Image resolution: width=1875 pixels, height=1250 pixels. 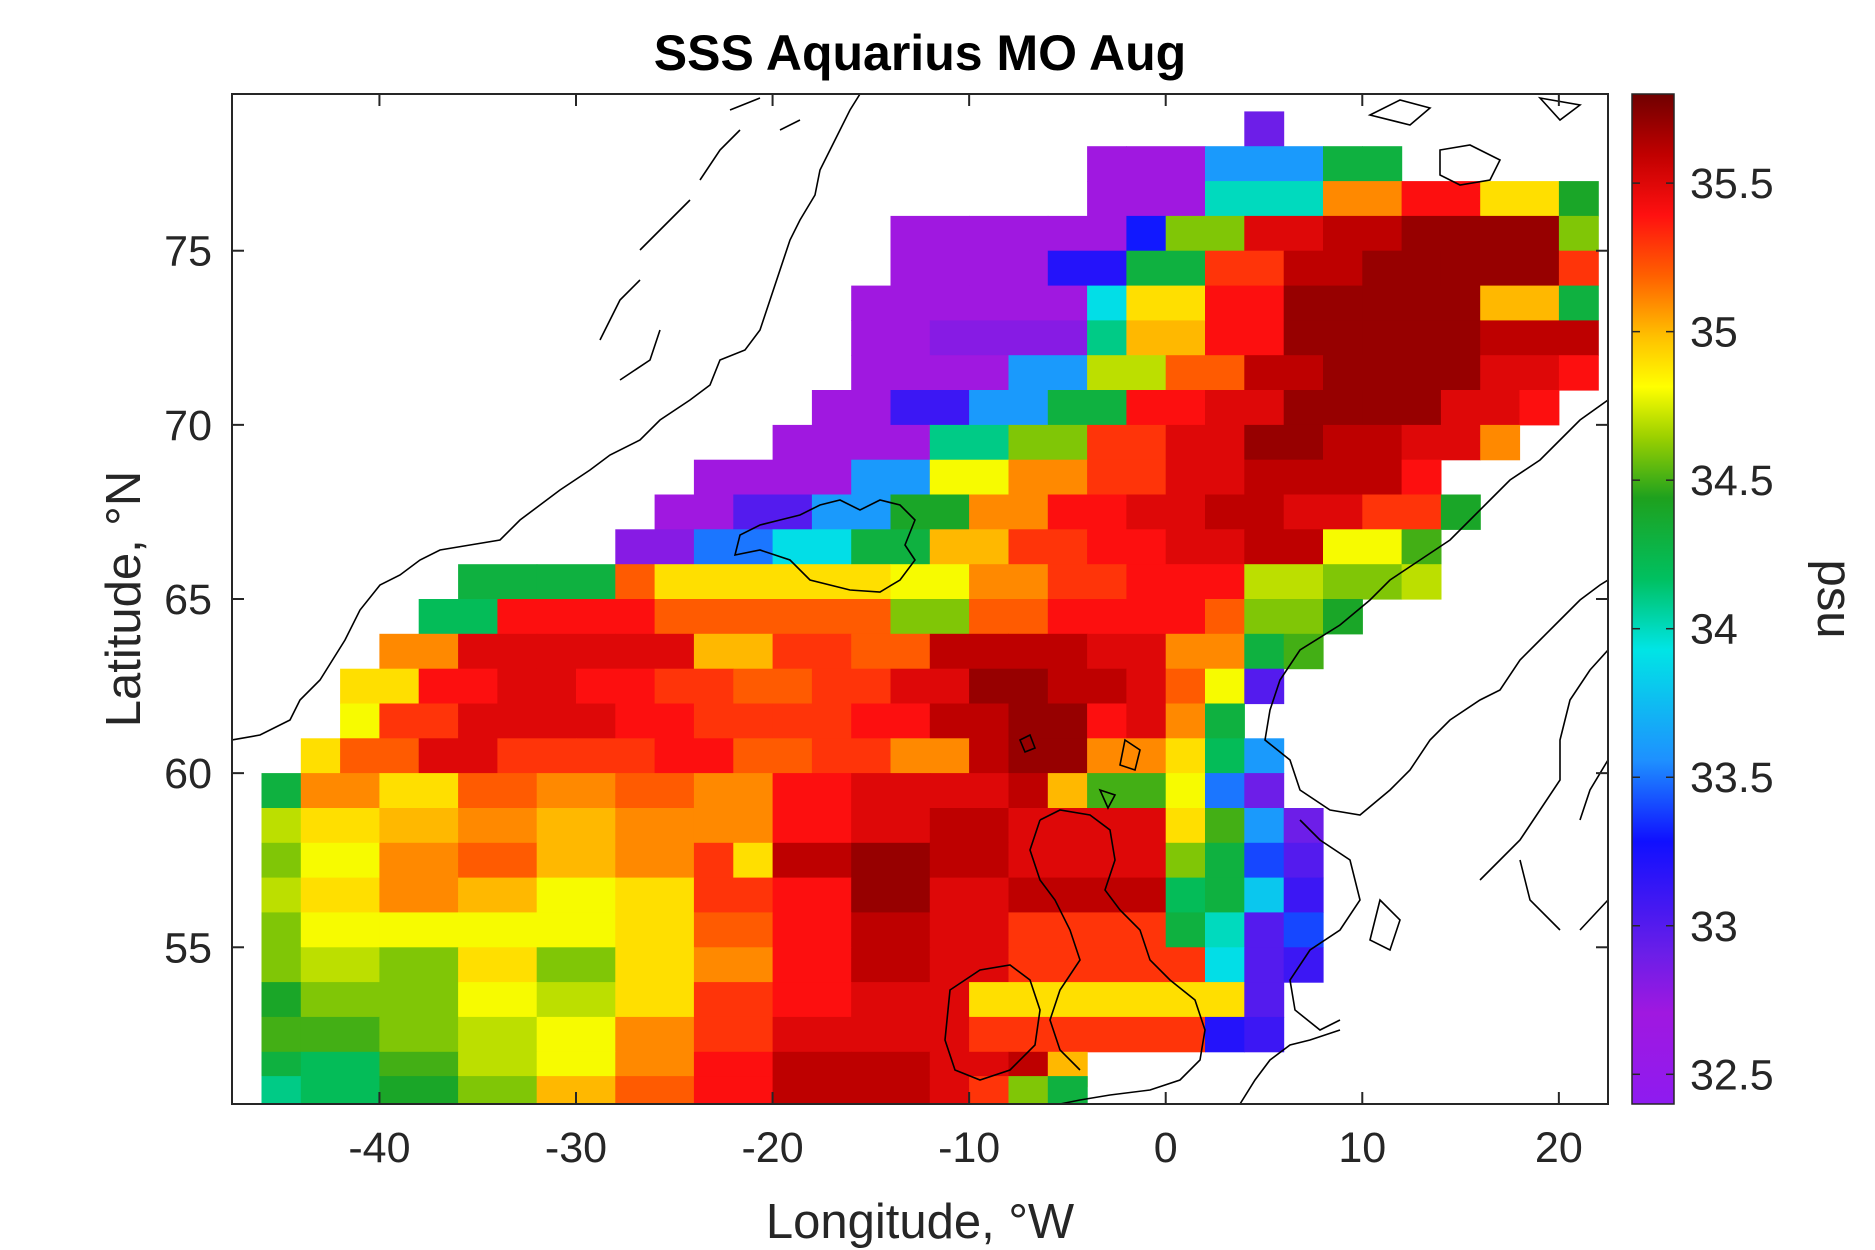 I want to click on colorbar-tick-label: 34, so click(x=1714, y=630).